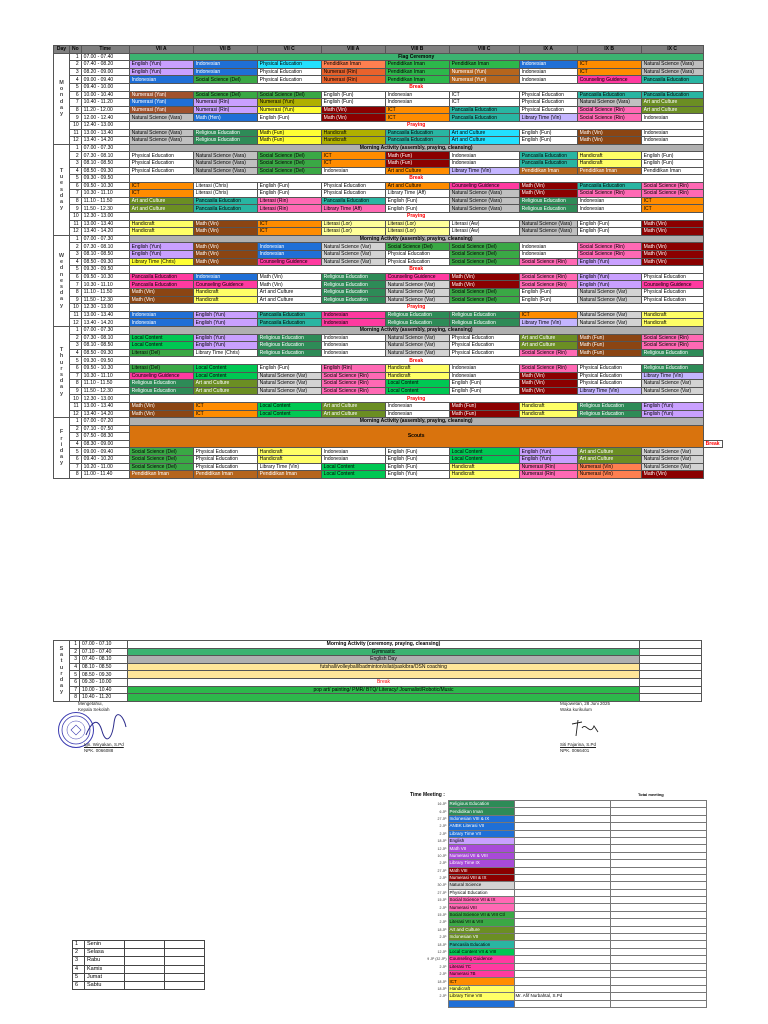 Image resolution: width=768 pixels, height=1024 pixels. Describe the element at coordinates (105, 193) in the screenshot. I see `period-time: 10.30 - 11.10` at that location.